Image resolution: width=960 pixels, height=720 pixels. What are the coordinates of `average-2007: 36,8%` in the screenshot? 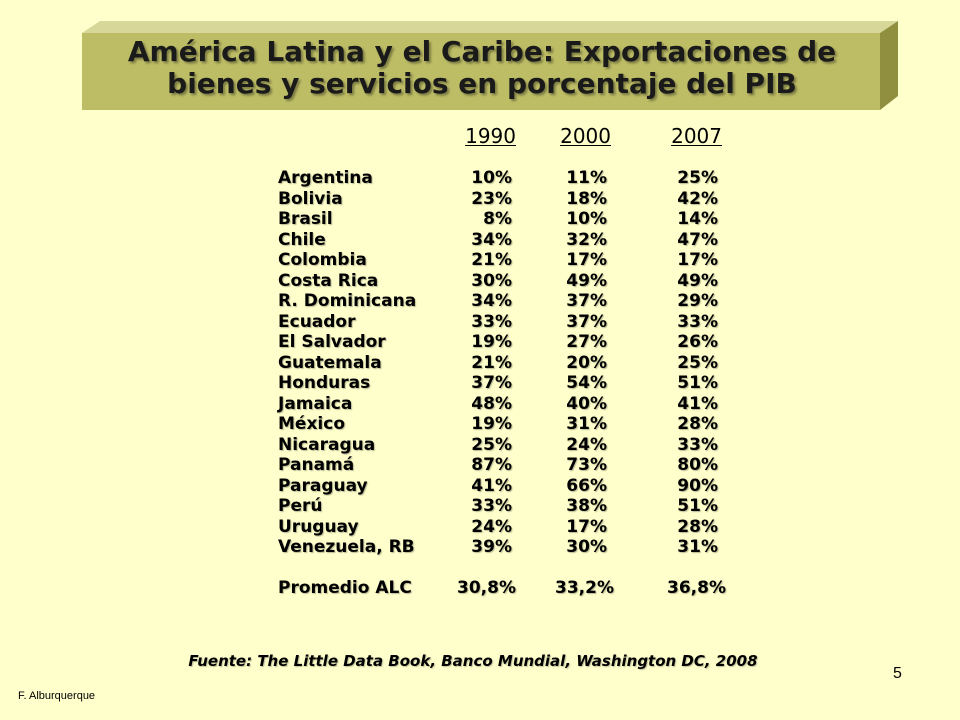 It's located at (696, 588).